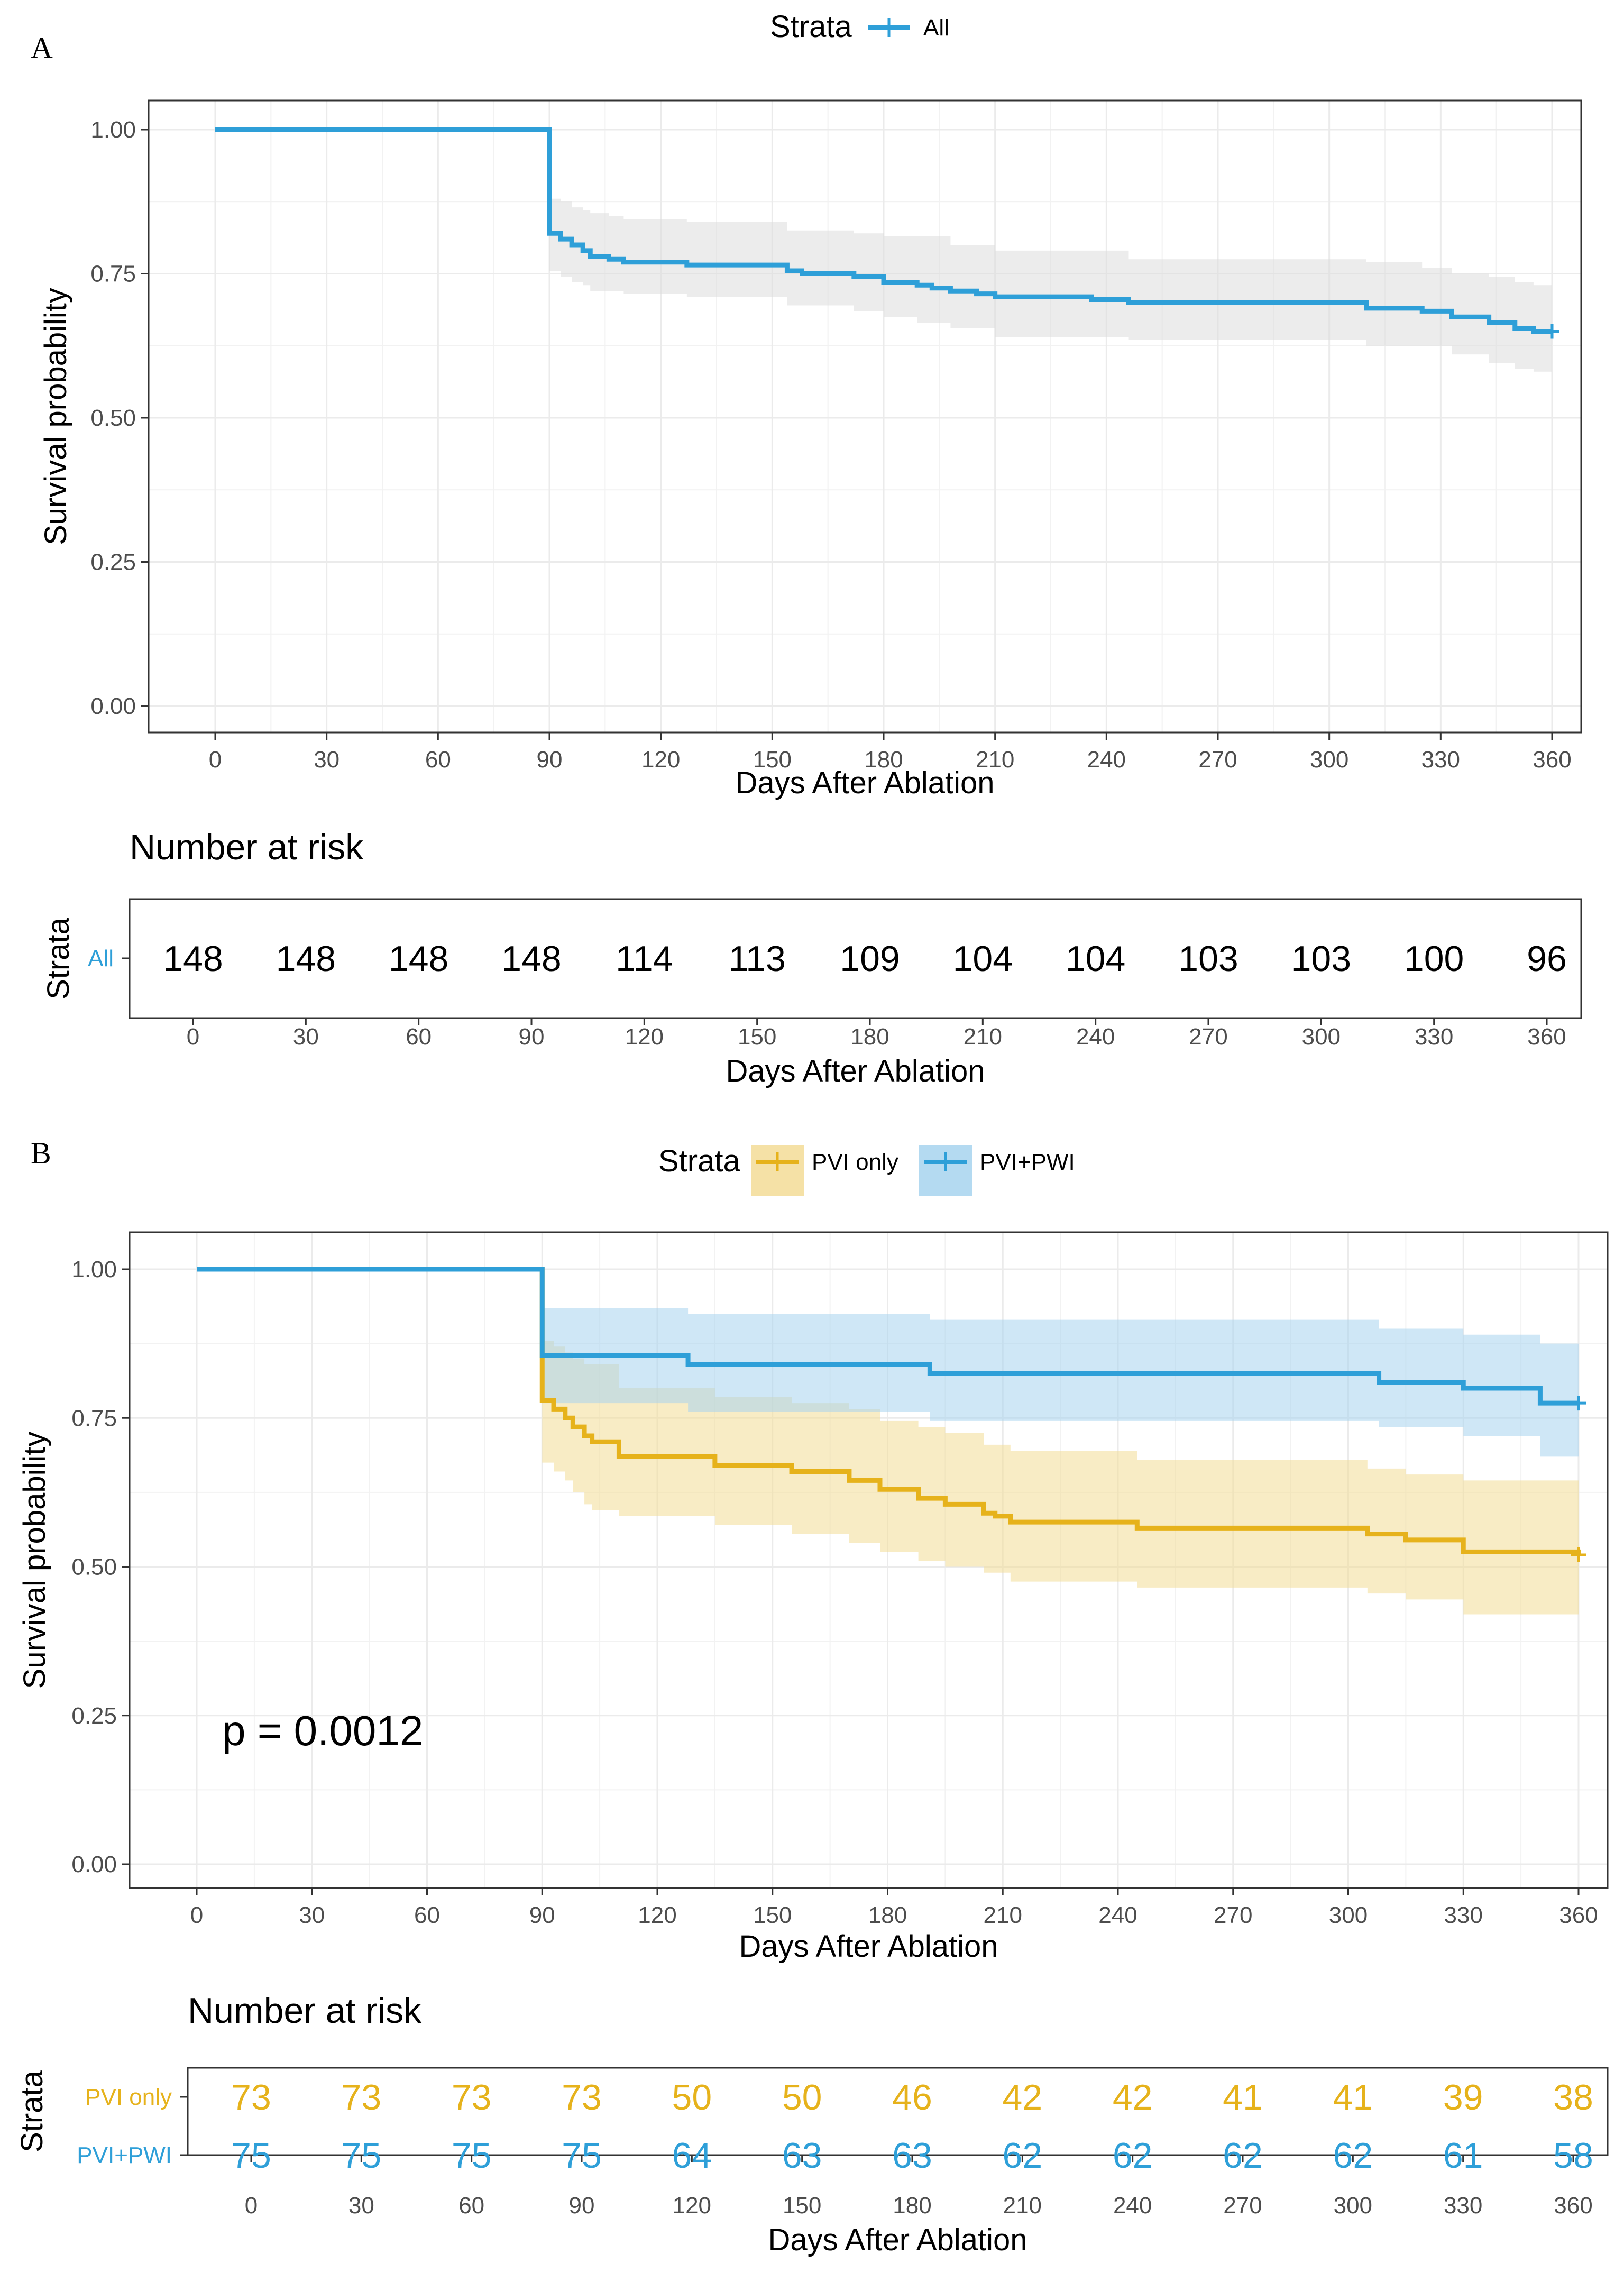  Describe the element at coordinates (101, 959) in the screenshot. I see `risk-row-label-all: All` at that location.